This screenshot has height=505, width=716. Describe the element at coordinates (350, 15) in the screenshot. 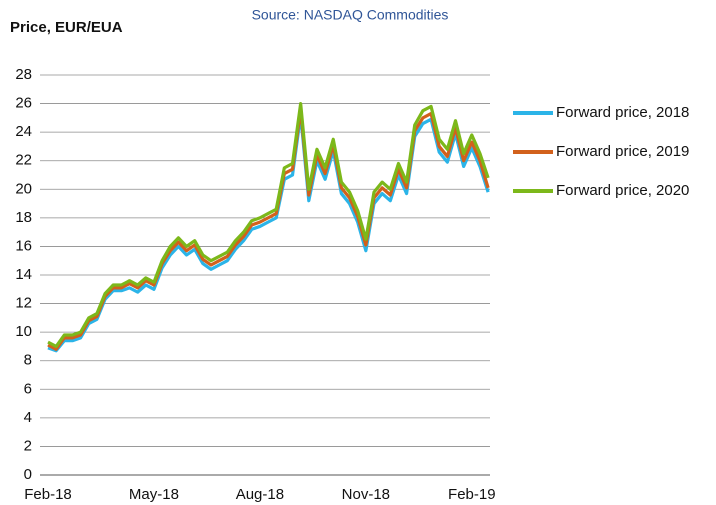

I see `chart-subtitle: Source: NASDAQ Commodities` at that location.